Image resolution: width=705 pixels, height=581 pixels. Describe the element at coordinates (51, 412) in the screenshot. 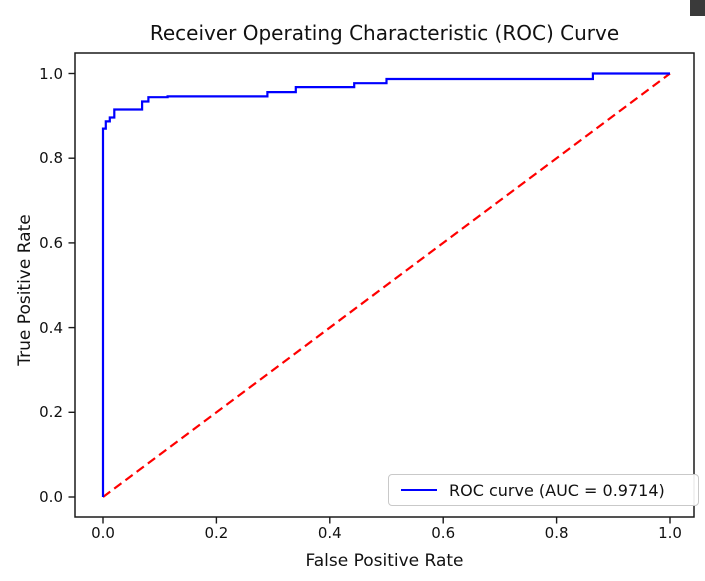

I see `y-tick-label: 0.2` at that location.